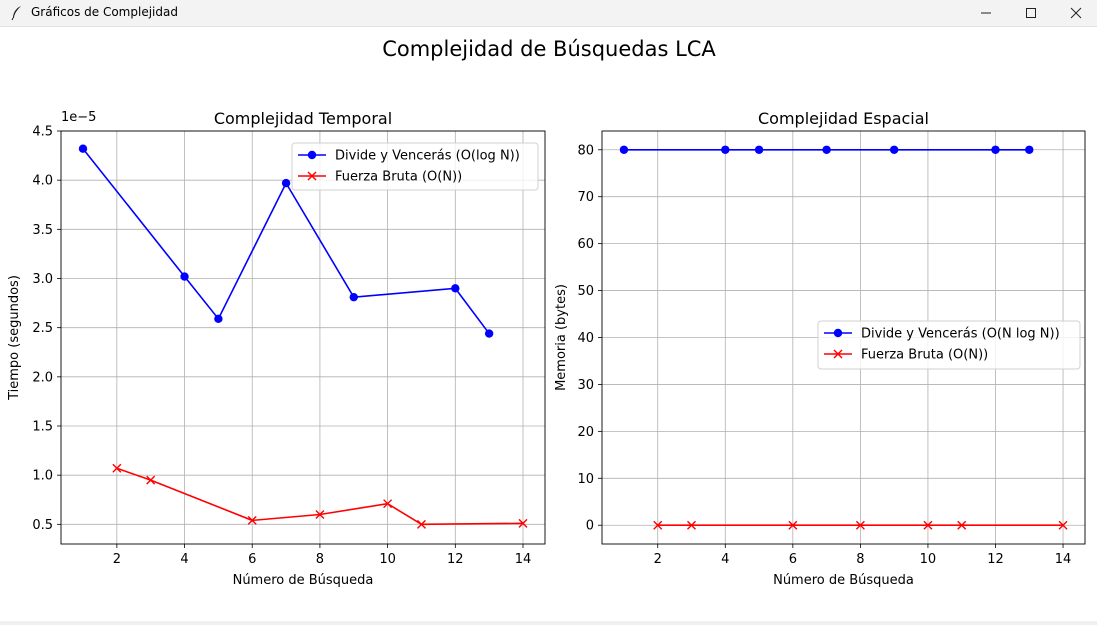 The height and width of the screenshot is (625, 1097). I want to click on y-tick-label: 80, so click(585, 150).